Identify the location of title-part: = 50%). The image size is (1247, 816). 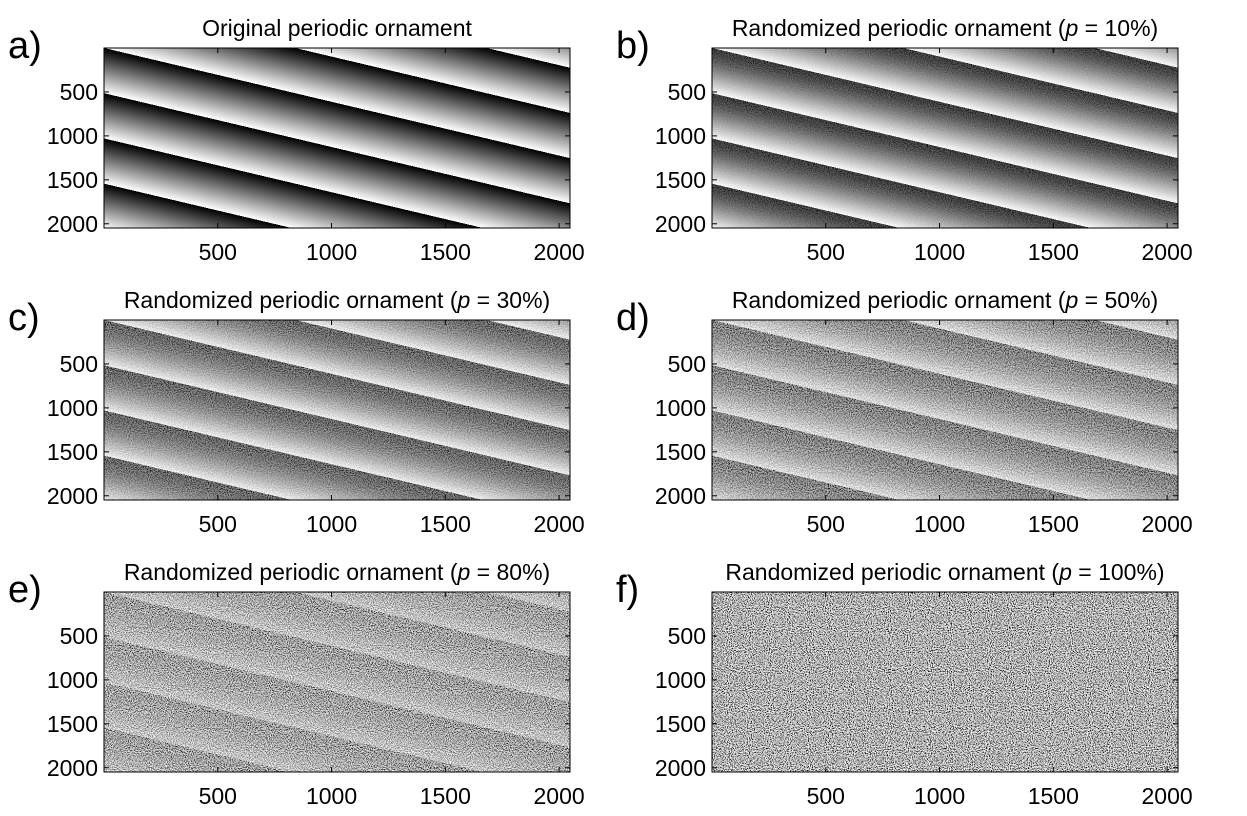
(1118, 300).